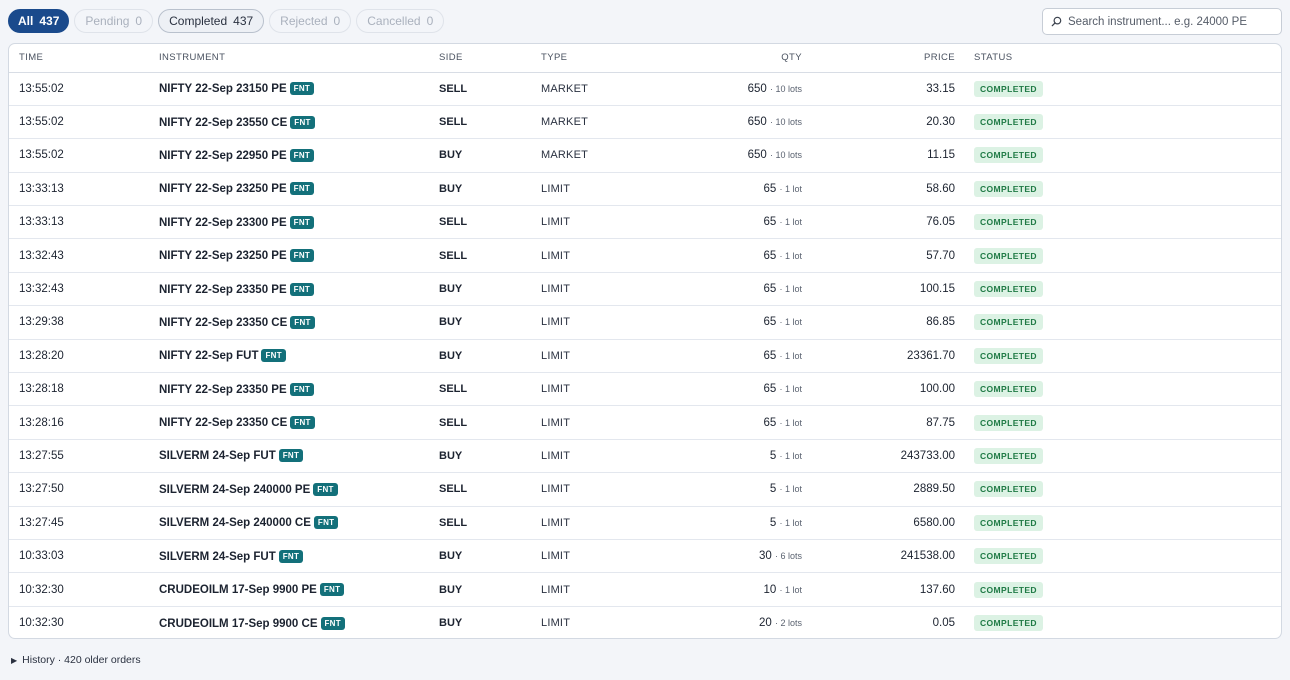 This screenshot has width=1290, height=680. What do you see at coordinates (937, 589) in the screenshot?
I see `price-value: 137.60` at bounding box center [937, 589].